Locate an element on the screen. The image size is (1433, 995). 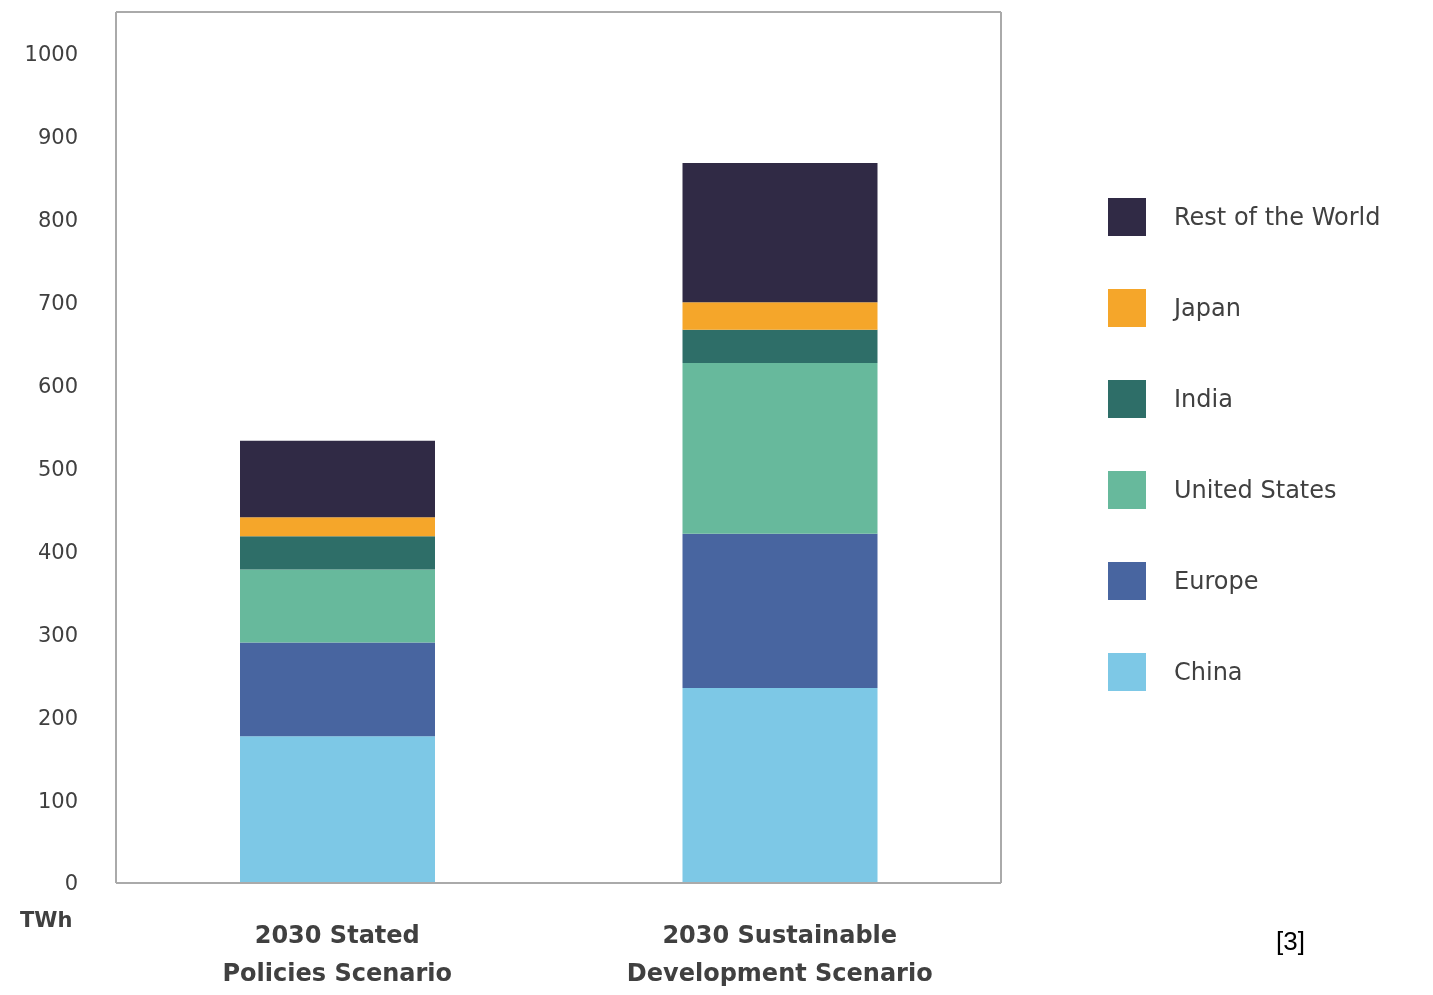
legend-label: Rest of the World is located at coordinates (1277, 217).